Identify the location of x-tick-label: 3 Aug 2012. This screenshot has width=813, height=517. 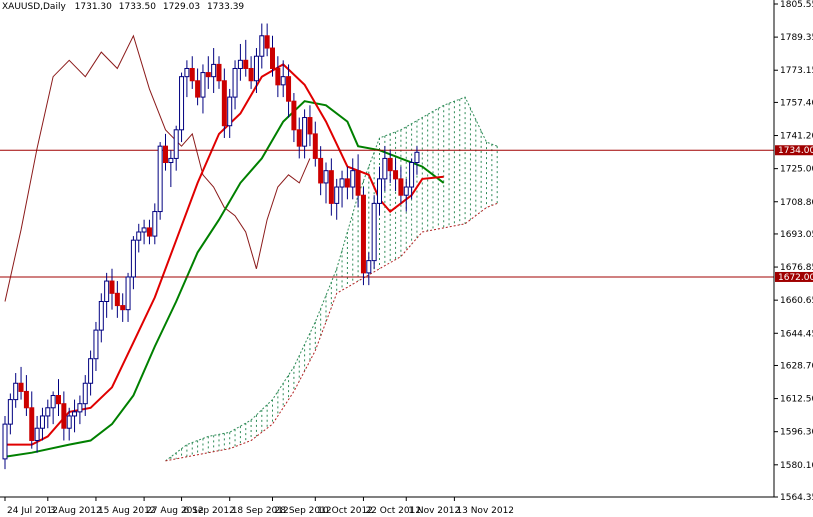
(76, 511).